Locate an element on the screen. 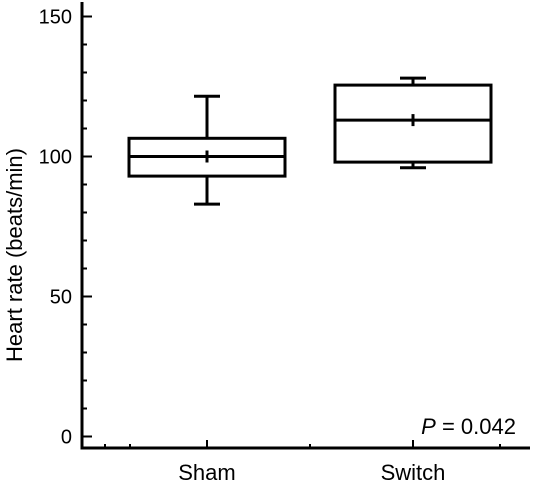 The height and width of the screenshot is (486, 533). x-category-label: Sham is located at coordinates (206, 472).